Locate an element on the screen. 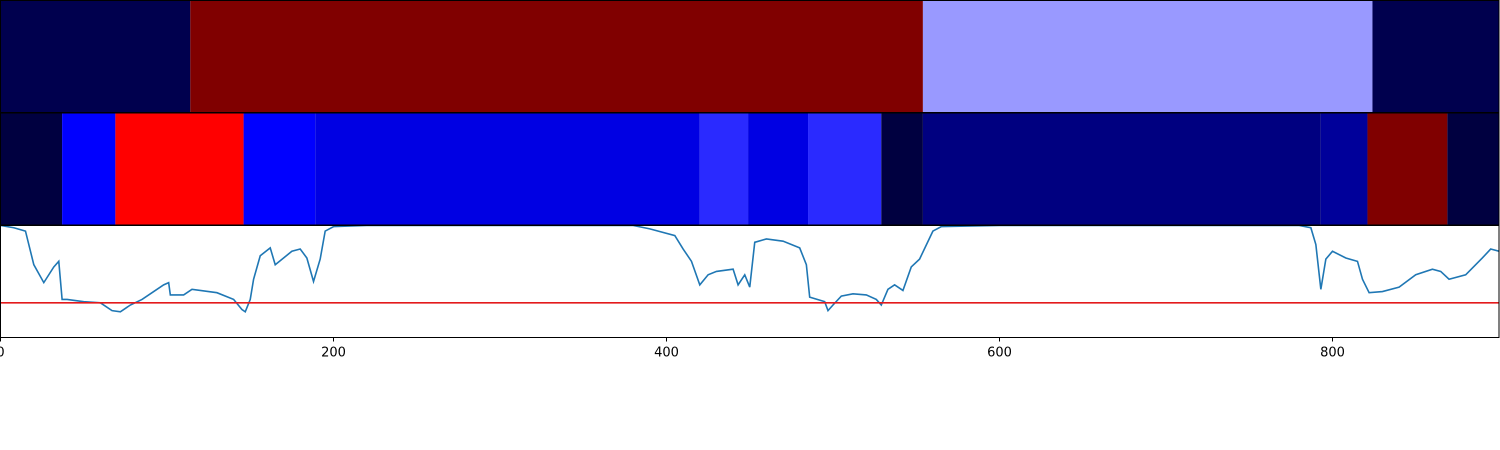 Image resolution: width=1500 pixels, height=450 pixels. x-tick-label: 600 is located at coordinates (999, 353).